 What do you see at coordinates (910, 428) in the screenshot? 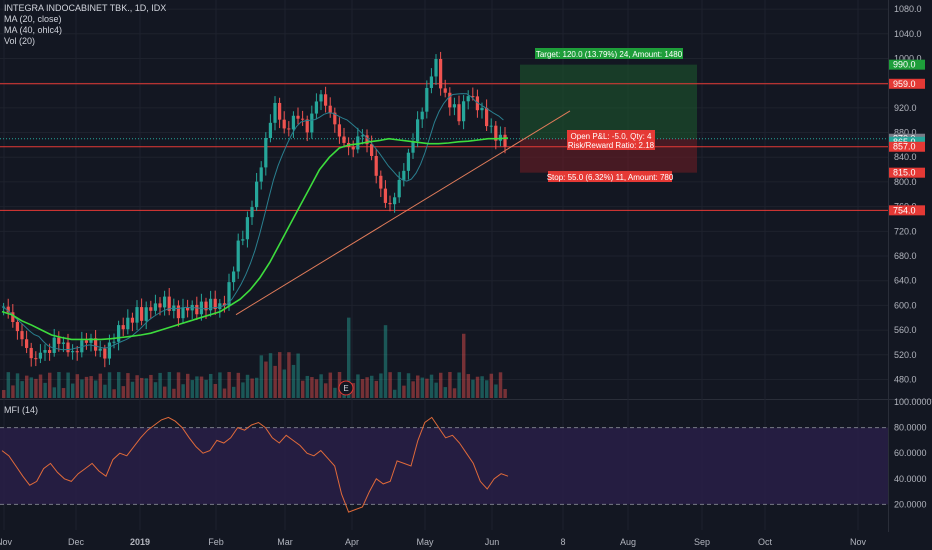
I see `mfi-tick-label: 80.0000` at bounding box center [910, 428].